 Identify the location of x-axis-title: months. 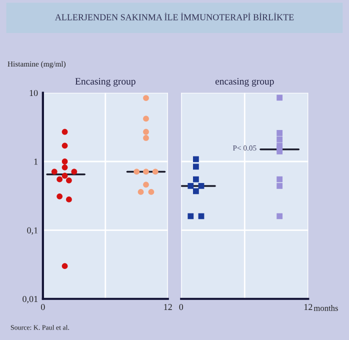
(326, 308).